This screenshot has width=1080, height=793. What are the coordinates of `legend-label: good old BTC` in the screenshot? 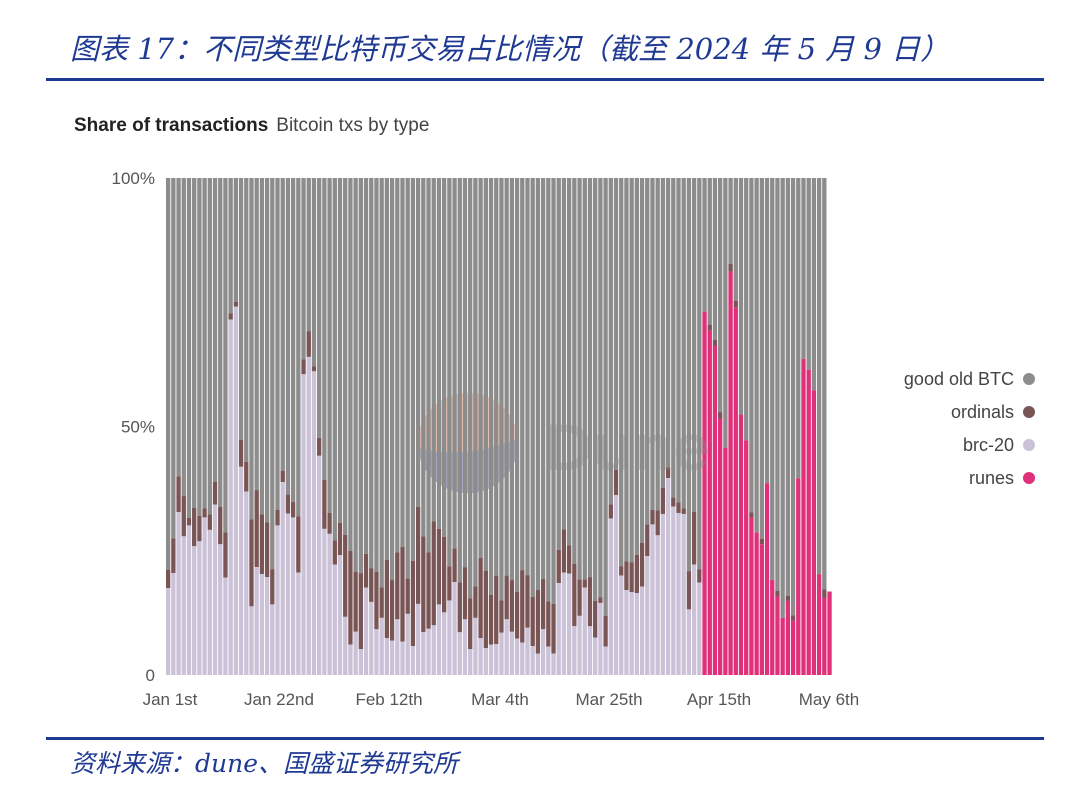 It's located at (959, 379).